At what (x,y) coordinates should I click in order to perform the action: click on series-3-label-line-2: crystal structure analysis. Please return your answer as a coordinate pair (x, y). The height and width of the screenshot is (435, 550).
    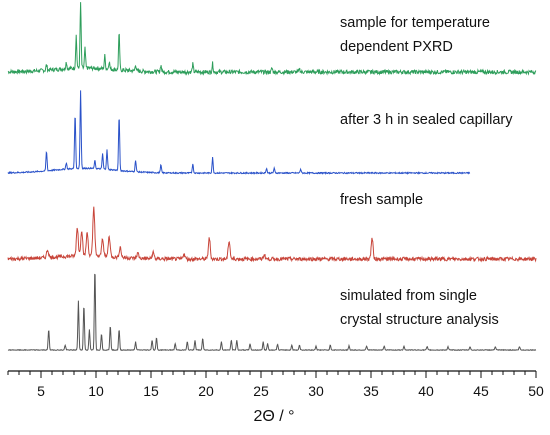
    Looking at the image, I should click on (419, 320).